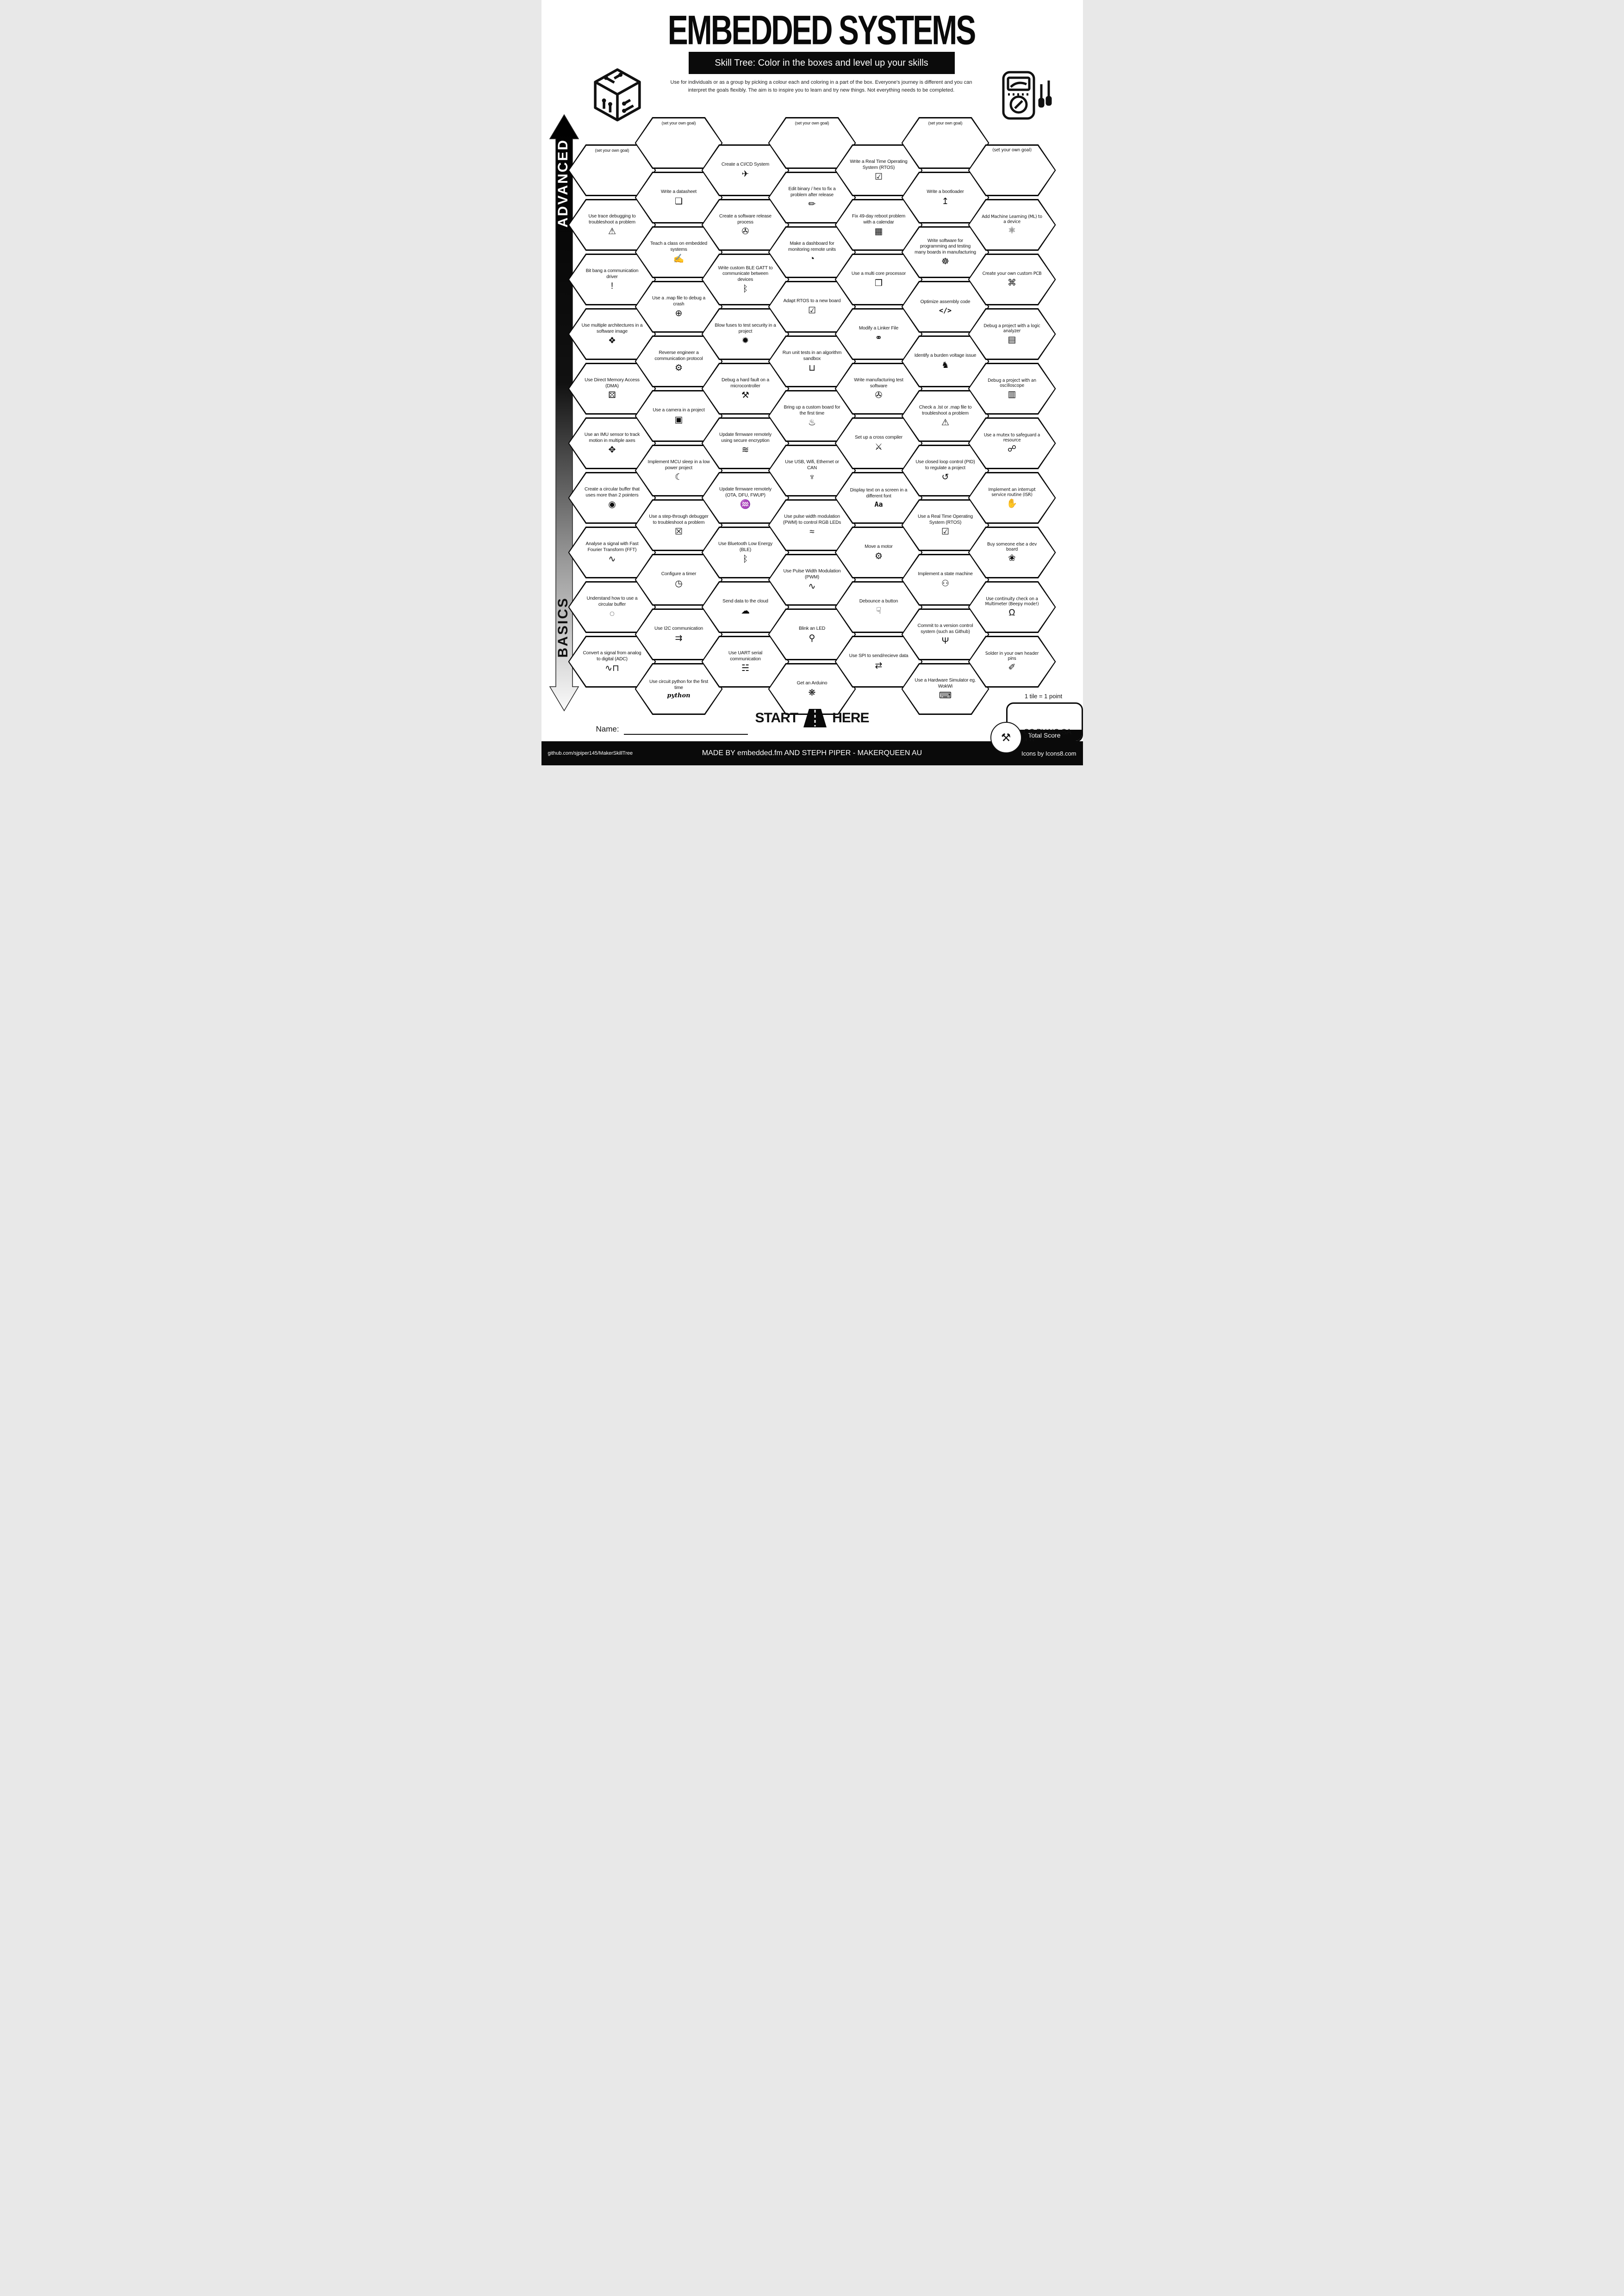  Describe the element at coordinates (679, 634) in the screenshot. I see `skill-hex: Use I2C communication ⇉` at that location.